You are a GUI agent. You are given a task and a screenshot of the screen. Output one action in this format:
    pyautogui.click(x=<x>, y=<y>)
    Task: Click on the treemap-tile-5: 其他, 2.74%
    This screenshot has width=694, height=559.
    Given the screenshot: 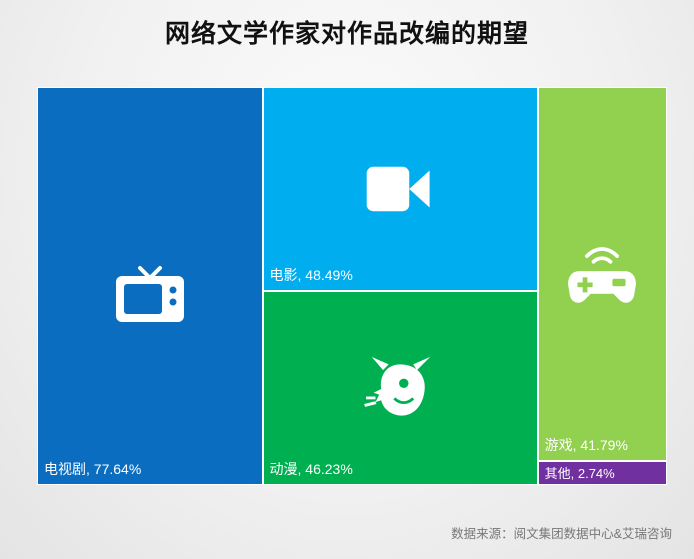 What is the action you would take?
    pyautogui.click(x=602, y=472)
    